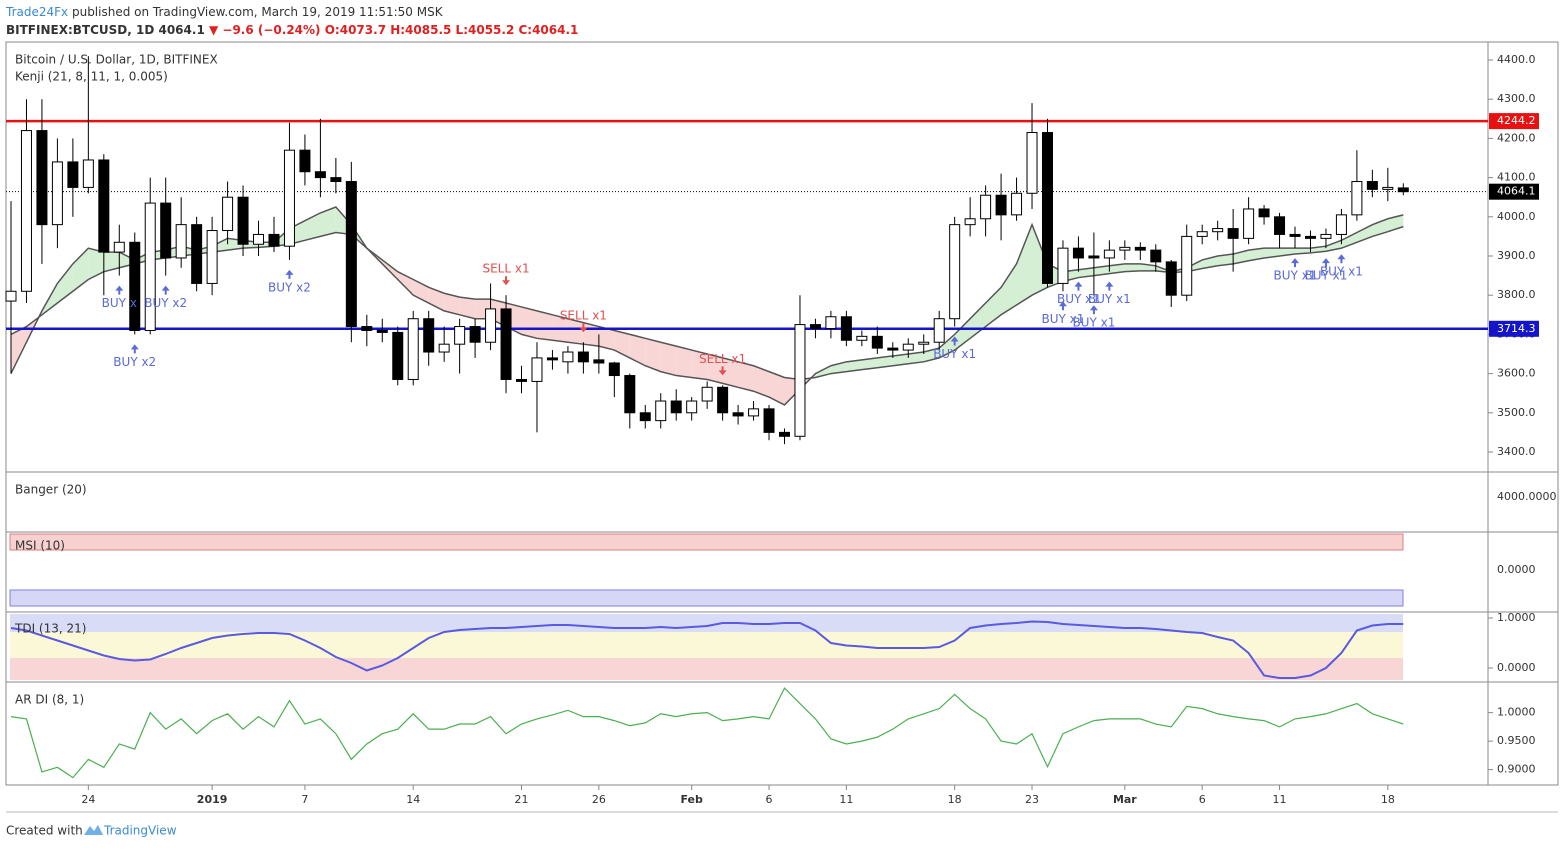 This screenshot has width=1565, height=853. What do you see at coordinates (1516, 98) in the screenshot?
I see `y-tick-label: 4300.0` at bounding box center [1516, 98].